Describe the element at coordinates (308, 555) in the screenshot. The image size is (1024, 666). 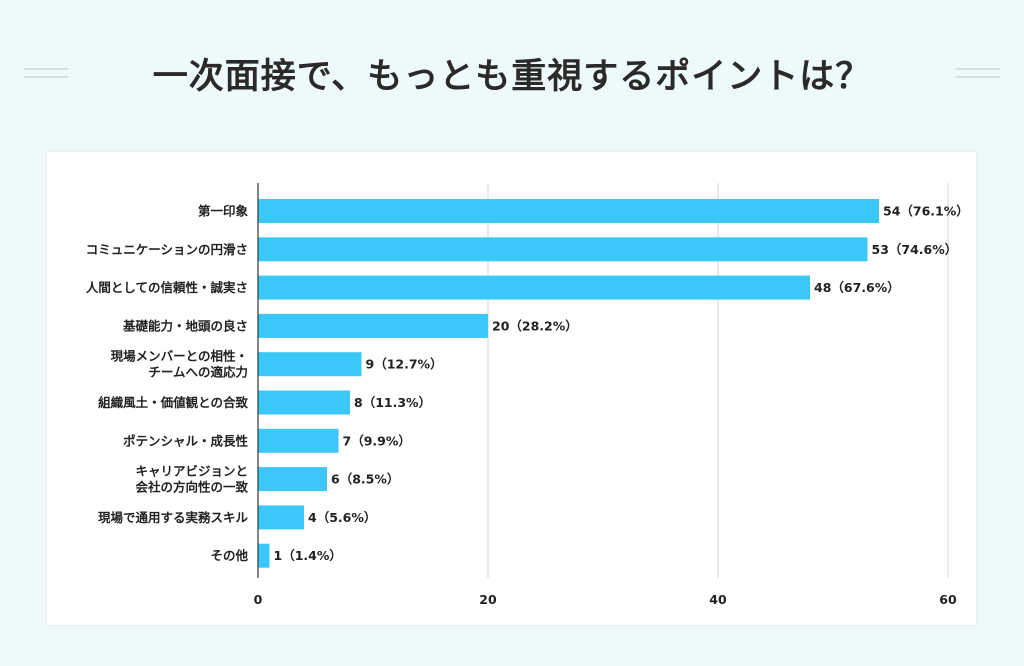
I see `data-label: 1（1.4%）` at that location.